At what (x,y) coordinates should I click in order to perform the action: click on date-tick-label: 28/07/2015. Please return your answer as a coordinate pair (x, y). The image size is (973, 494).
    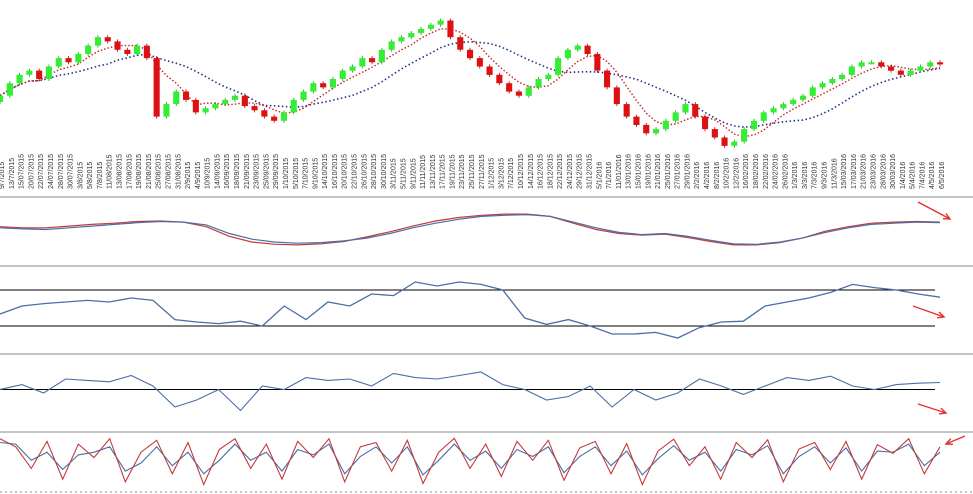
    Looking at the image, I should click on (61, 171).